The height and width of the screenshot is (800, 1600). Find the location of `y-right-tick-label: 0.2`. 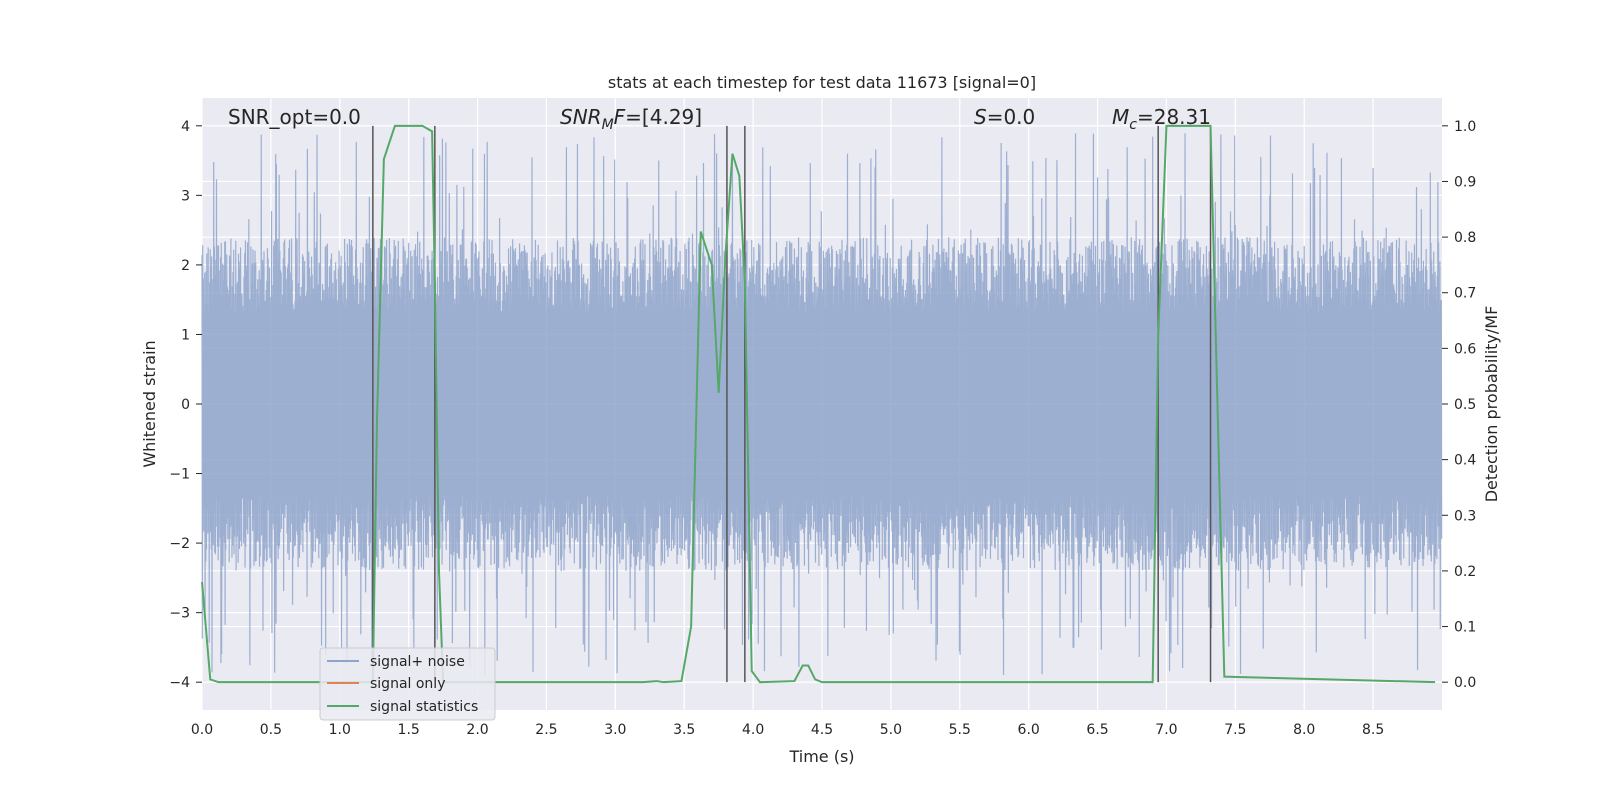

y-right-tick-label: 0.2 is located at coordinates (1465, 572).